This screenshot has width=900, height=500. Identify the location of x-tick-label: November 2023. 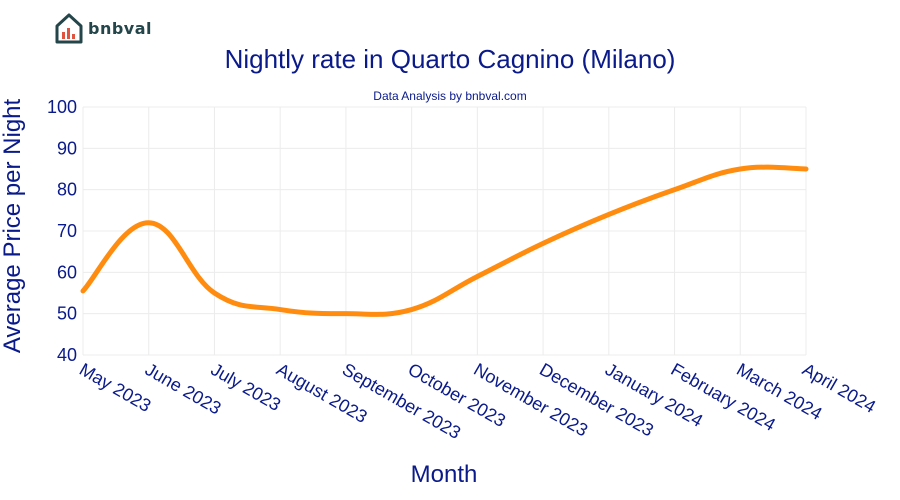
(530, 399).